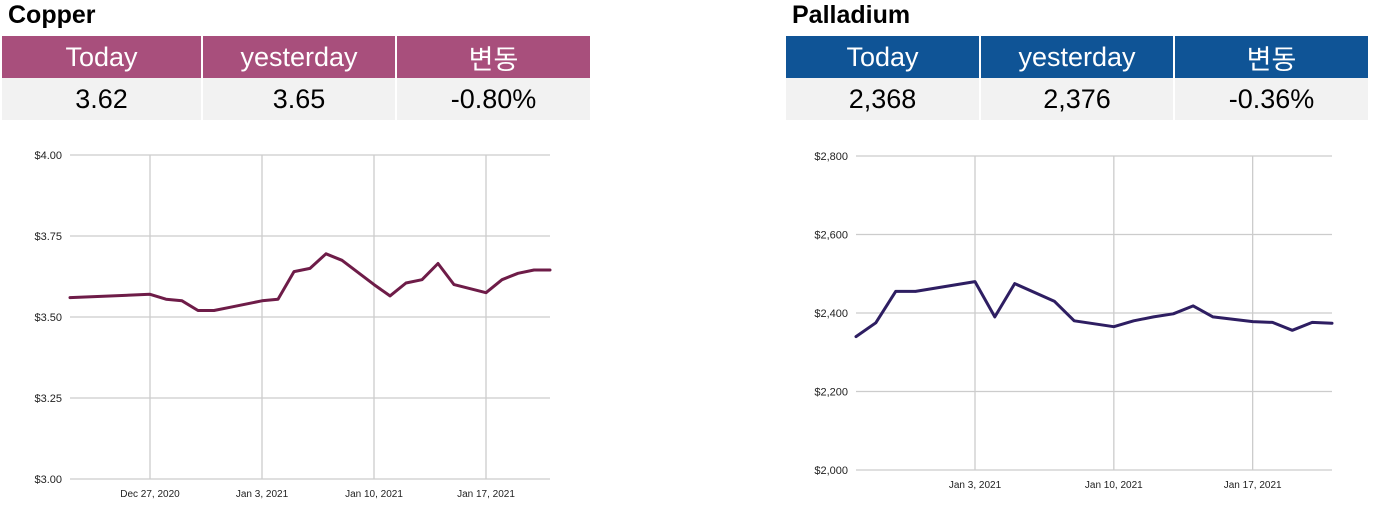  I want to click on y-tick-label: $4.00, so click(48, 156).